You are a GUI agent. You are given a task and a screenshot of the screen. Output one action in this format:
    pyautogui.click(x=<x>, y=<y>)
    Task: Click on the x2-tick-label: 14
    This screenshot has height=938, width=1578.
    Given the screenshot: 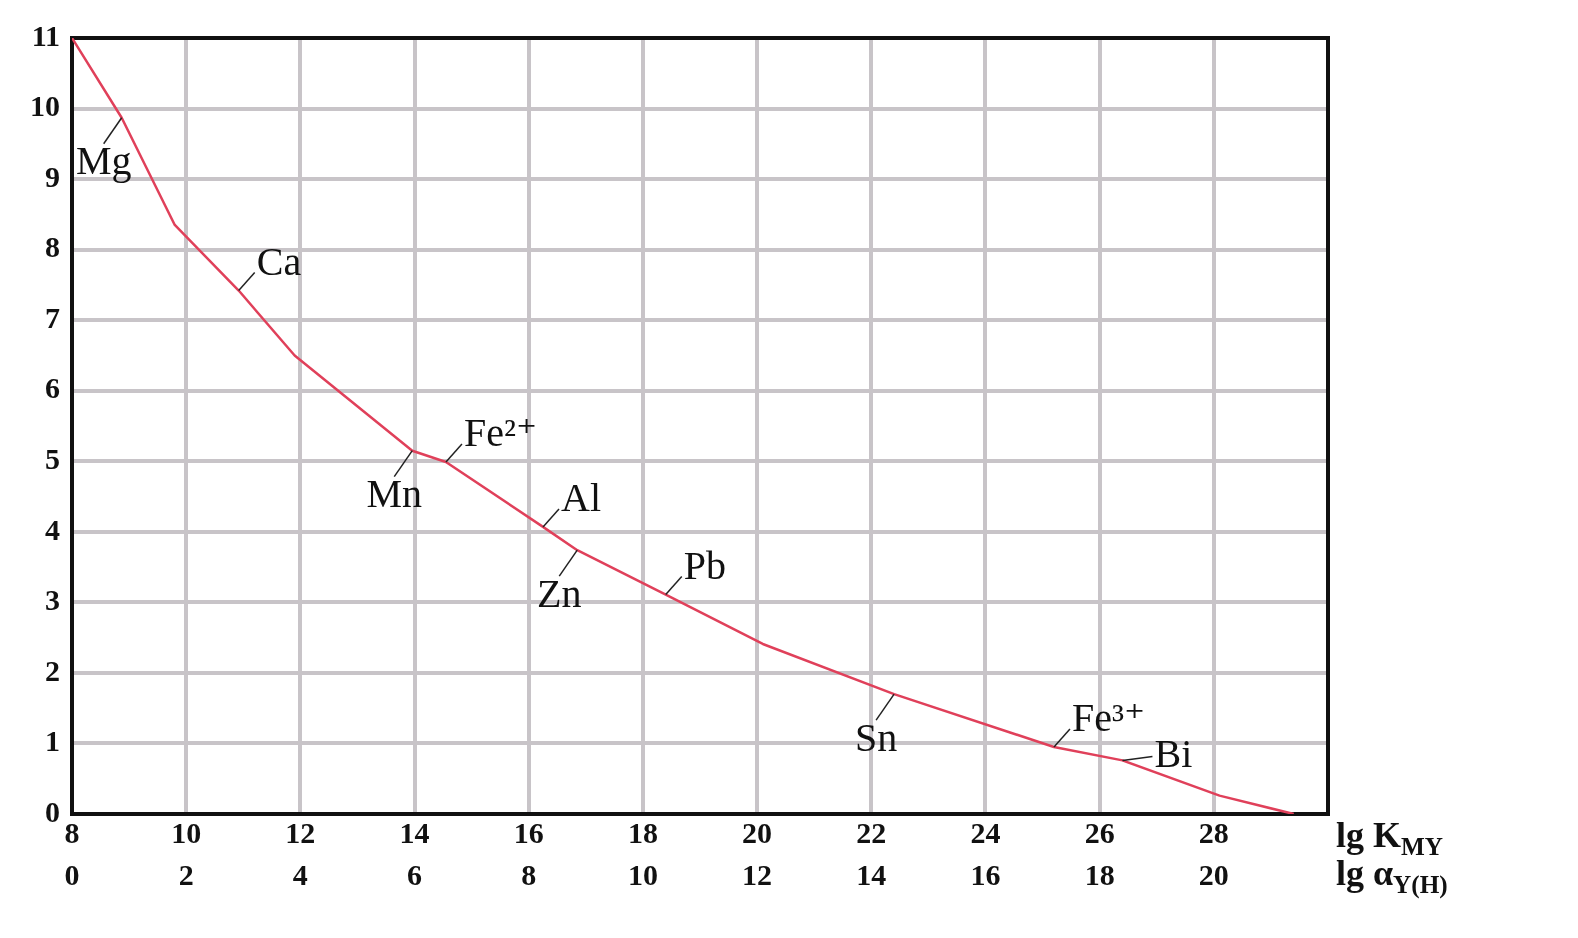 What is the action you would take?
    pyautogui.click(x=871, y=874)
    